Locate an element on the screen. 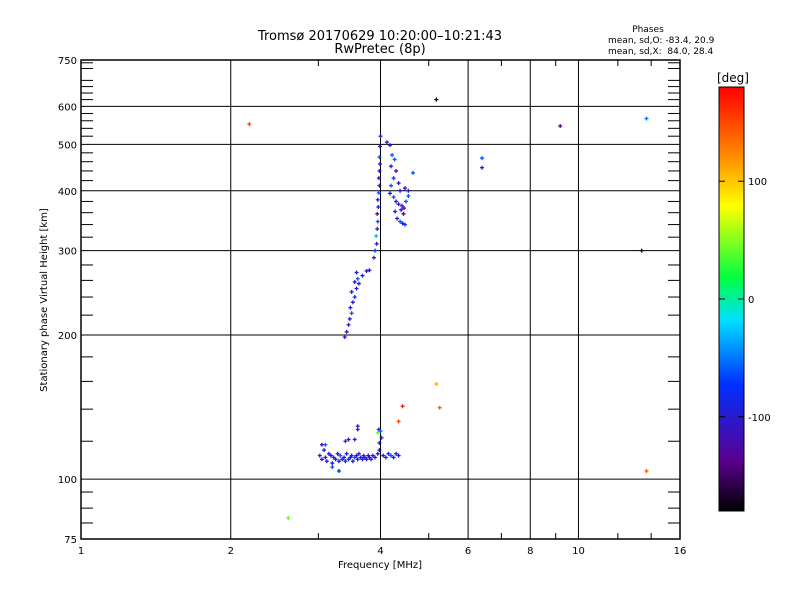 Image resolution: width=800 pixels, height=600 pixels. colorbar-label: [deg] is located at coordinates (733, 78).